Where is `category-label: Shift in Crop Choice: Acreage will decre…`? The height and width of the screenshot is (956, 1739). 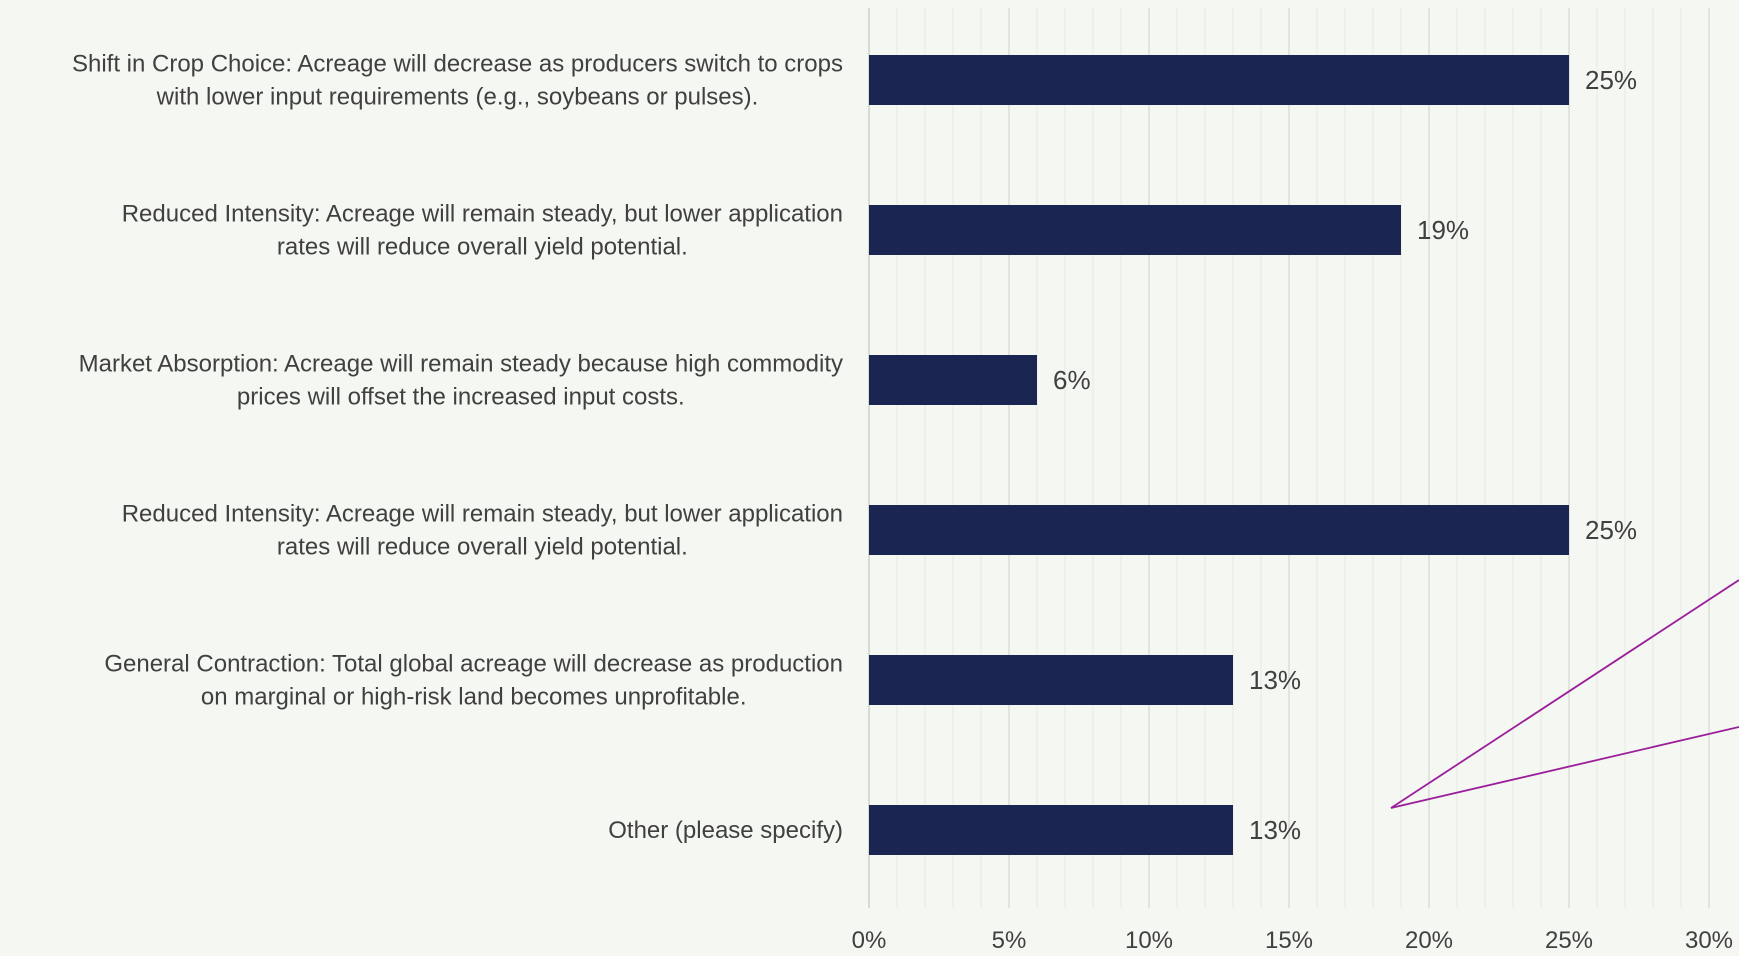 category-label: Shift in Crop Choice: Acreage will decre… is located at coordinates (457, 64).